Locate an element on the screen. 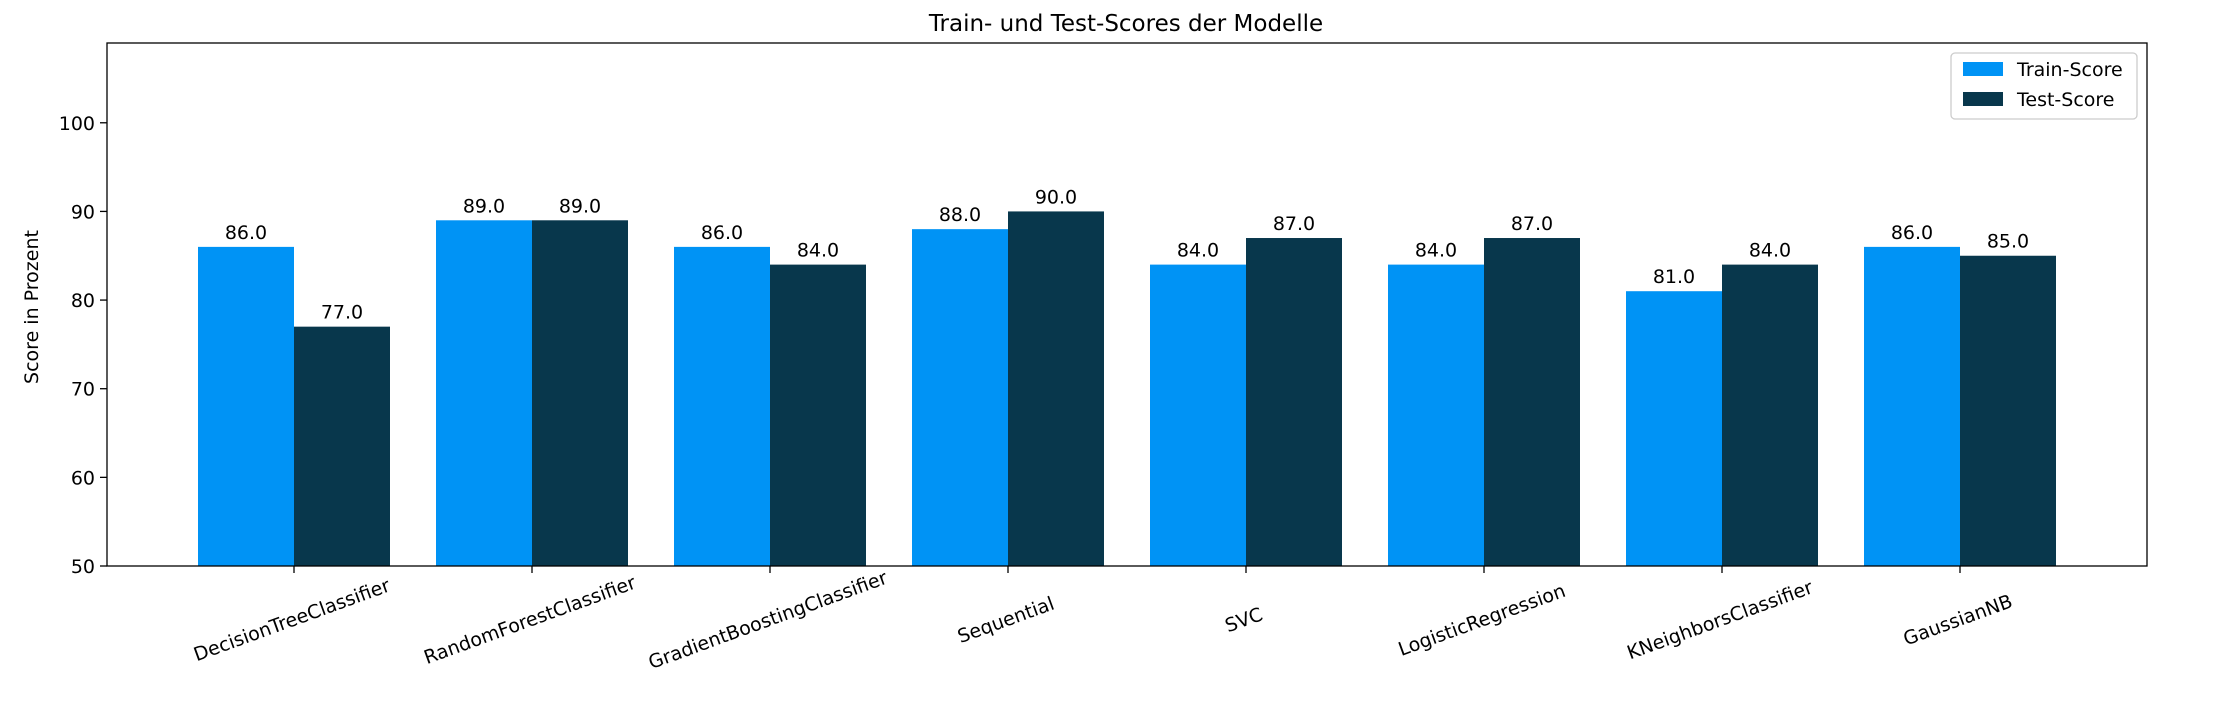  test-value-label-1: 89.0 is located at coordinates (580, 206).